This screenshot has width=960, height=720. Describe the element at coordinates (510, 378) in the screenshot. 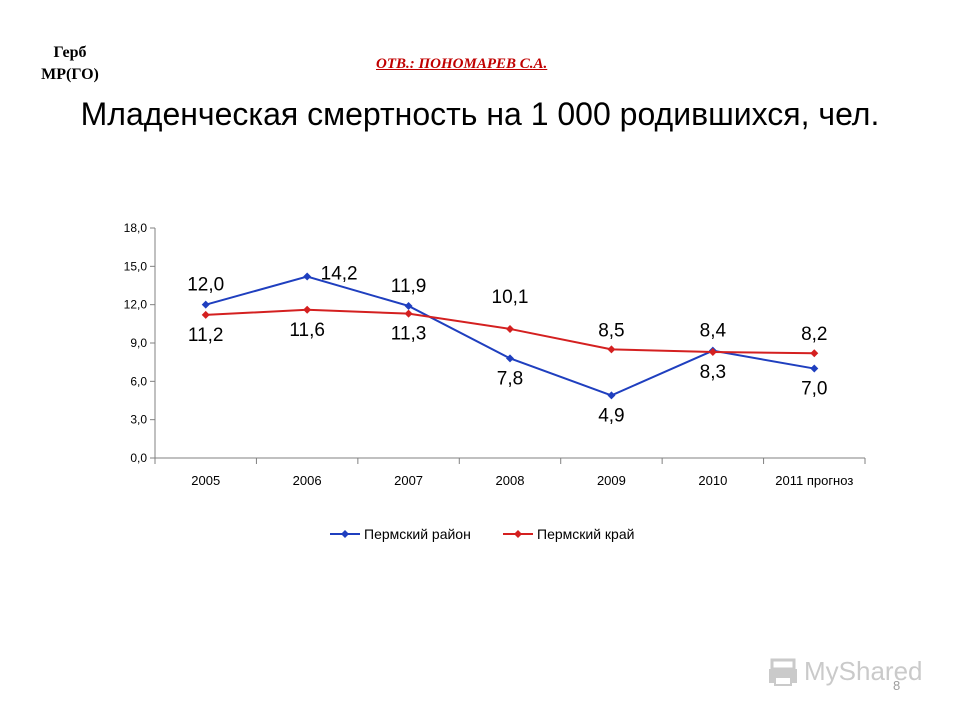

I see `data-label: 7,8` at that location.